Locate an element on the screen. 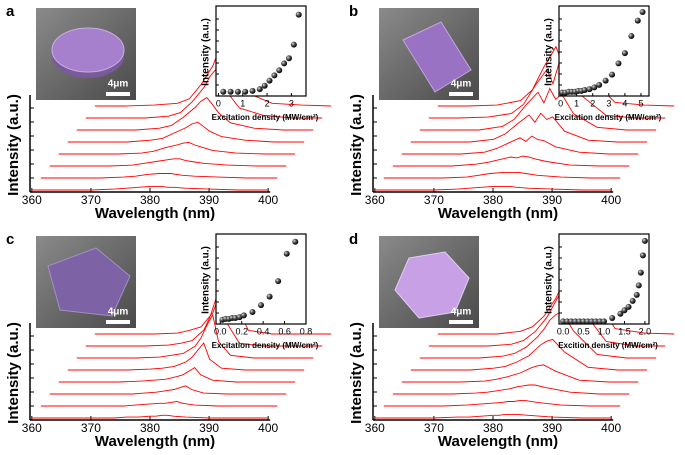 Image resolution: width=685 pixels, height=455 pixels. inset-x-tick-label: 0.6 is located at coordinates (284, 331).